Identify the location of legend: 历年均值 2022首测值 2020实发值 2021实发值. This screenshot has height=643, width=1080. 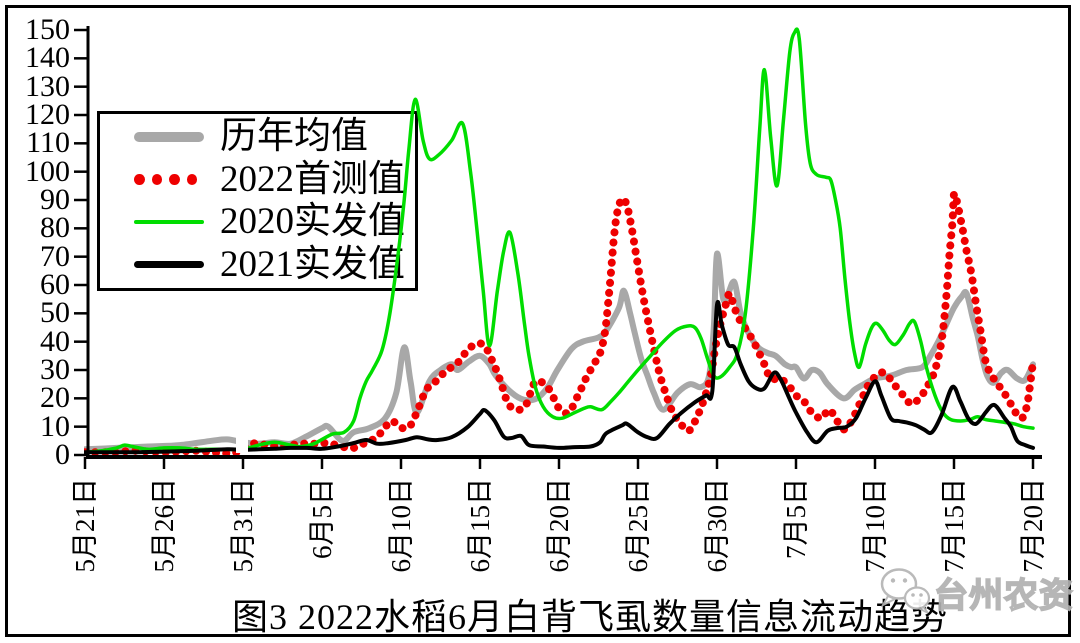
(257, 201).